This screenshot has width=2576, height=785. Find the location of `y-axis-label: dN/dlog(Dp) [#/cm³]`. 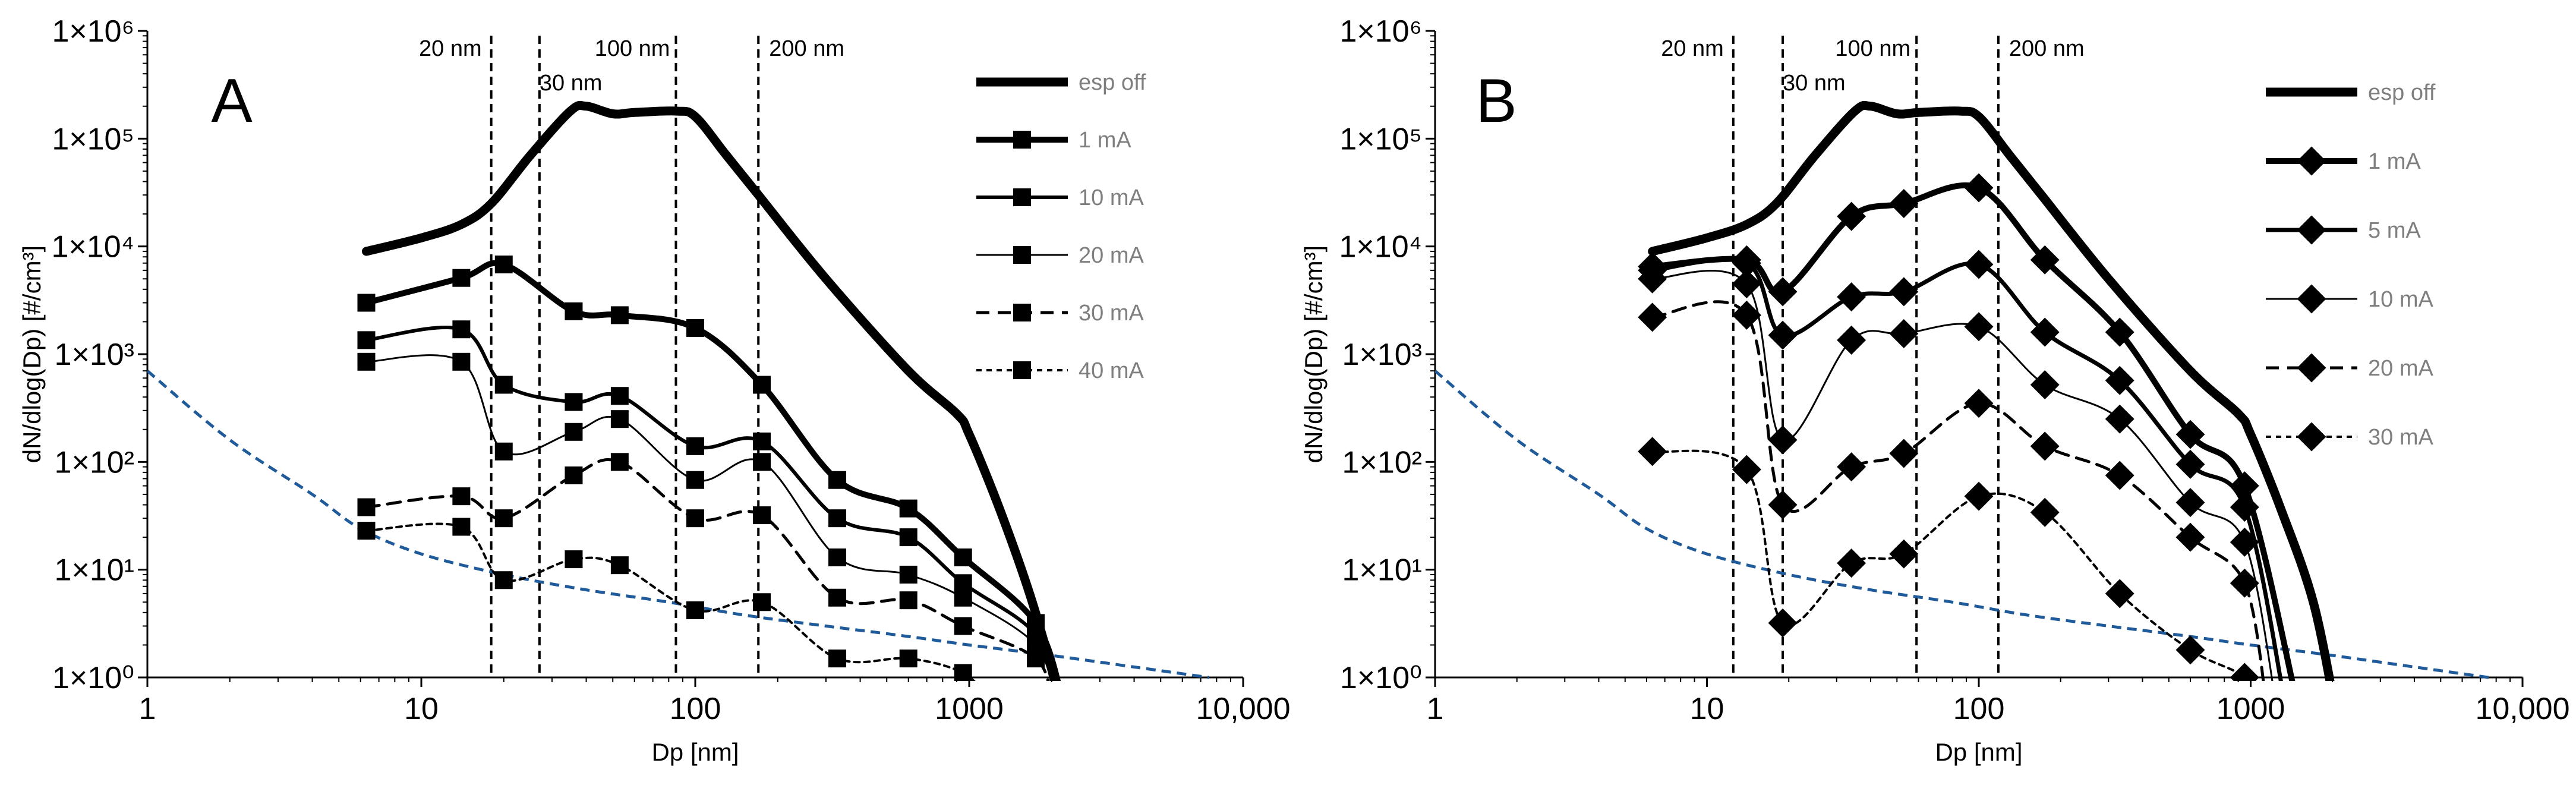

y-axis-label: dN/dlog(Dp) [#/cm³] is located at coordinates (32, 354).